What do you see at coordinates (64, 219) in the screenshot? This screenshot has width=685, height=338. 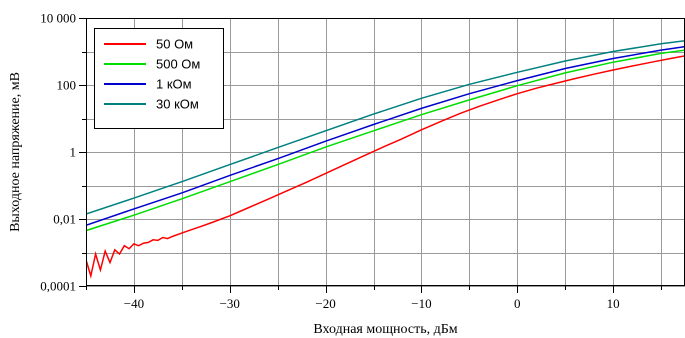 I see `y-tick-label: 0,01` at bounding box center [64, 219].